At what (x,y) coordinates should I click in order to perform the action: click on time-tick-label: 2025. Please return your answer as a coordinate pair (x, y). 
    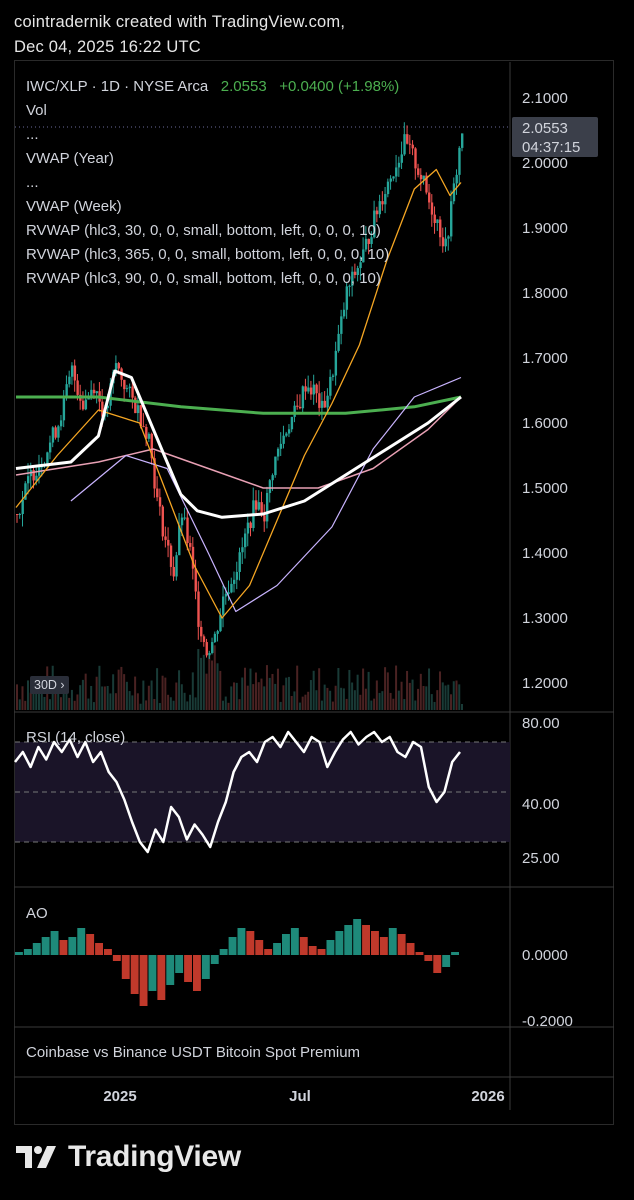
    Looking at the image, I should click on (119, 1096).